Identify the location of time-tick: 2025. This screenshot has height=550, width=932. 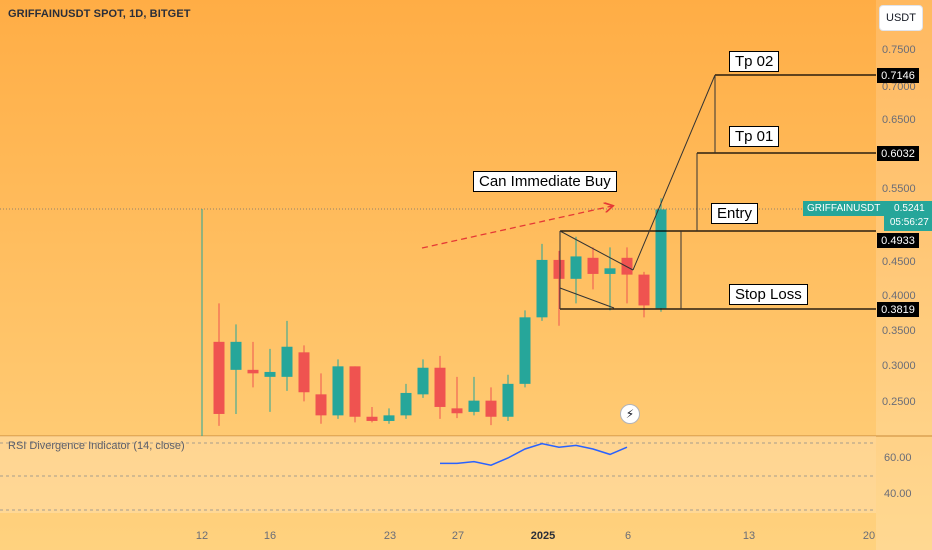
(543, 536).